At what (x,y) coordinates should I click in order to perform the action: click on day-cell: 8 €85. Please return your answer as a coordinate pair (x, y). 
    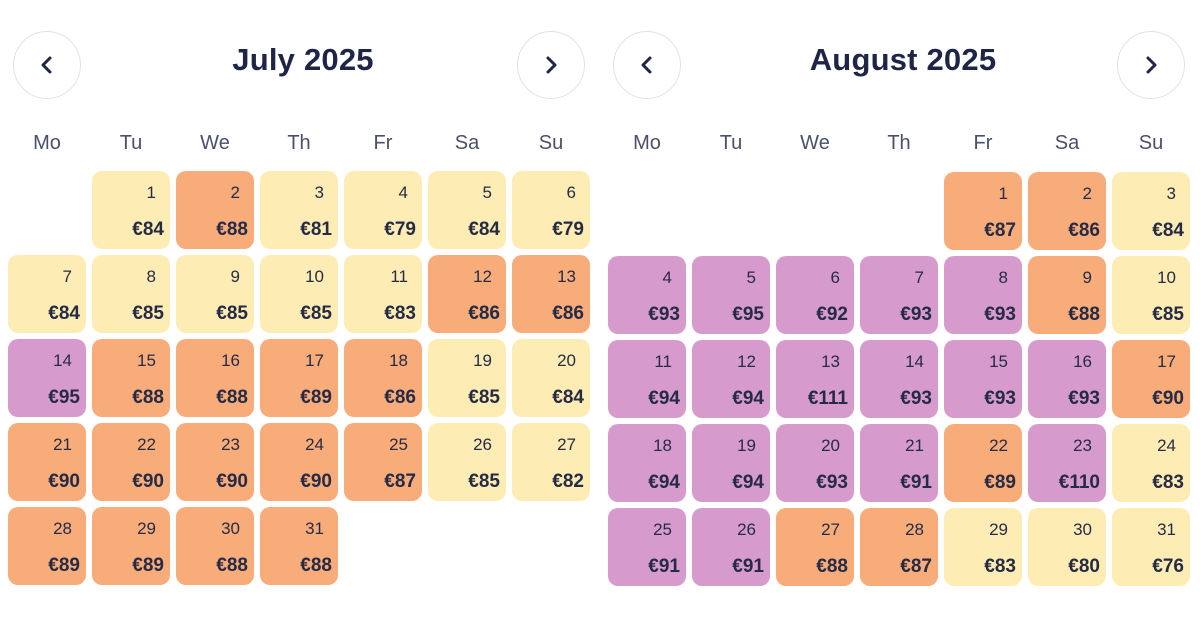
    Looking at the image, I should click on (131, 294).